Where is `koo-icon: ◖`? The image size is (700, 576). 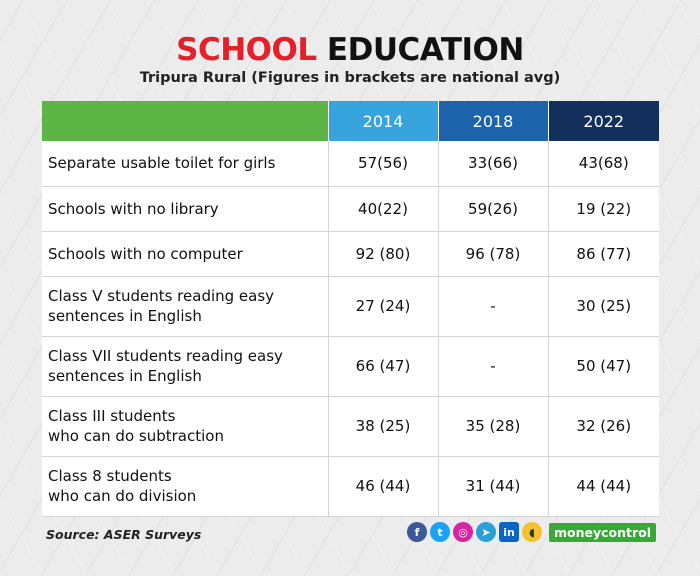
koo-icon: ◖ is located at coordinates (532, 532).